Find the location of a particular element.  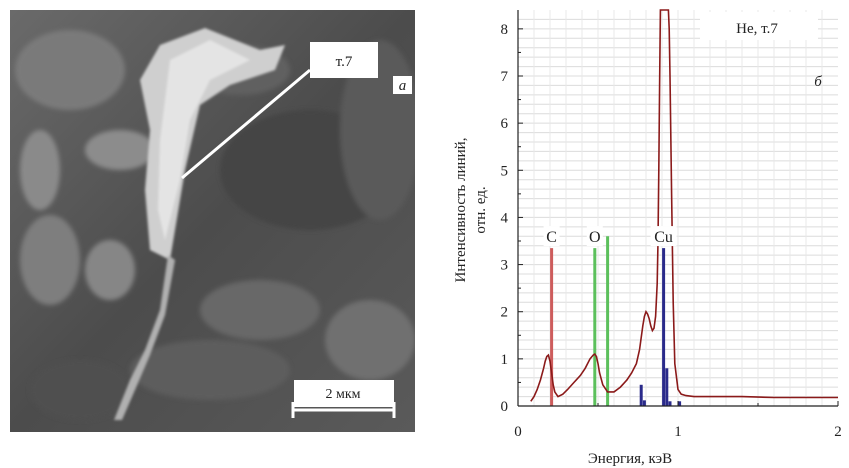

x-tick-label: 1 is located at coordinates (678, 432).